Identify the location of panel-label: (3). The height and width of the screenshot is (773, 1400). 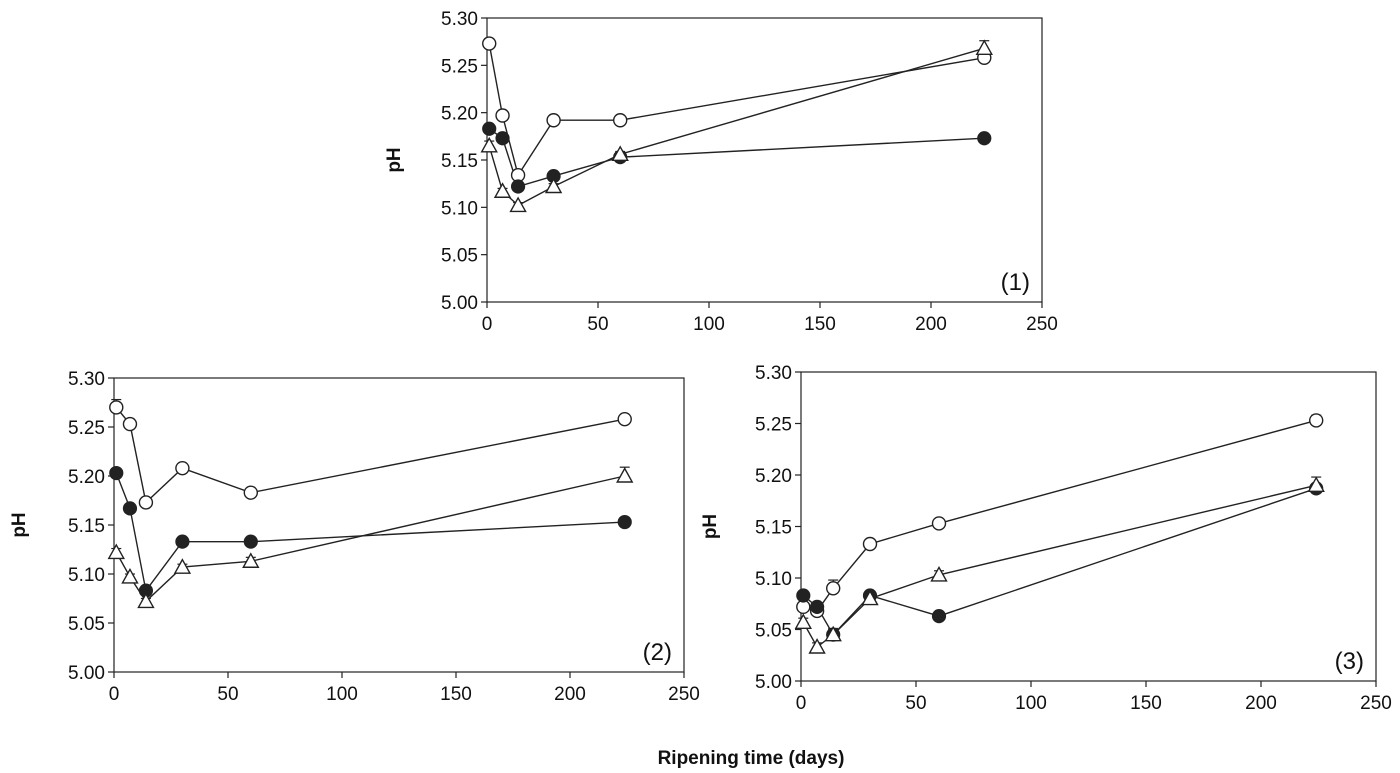
(1349, 661).